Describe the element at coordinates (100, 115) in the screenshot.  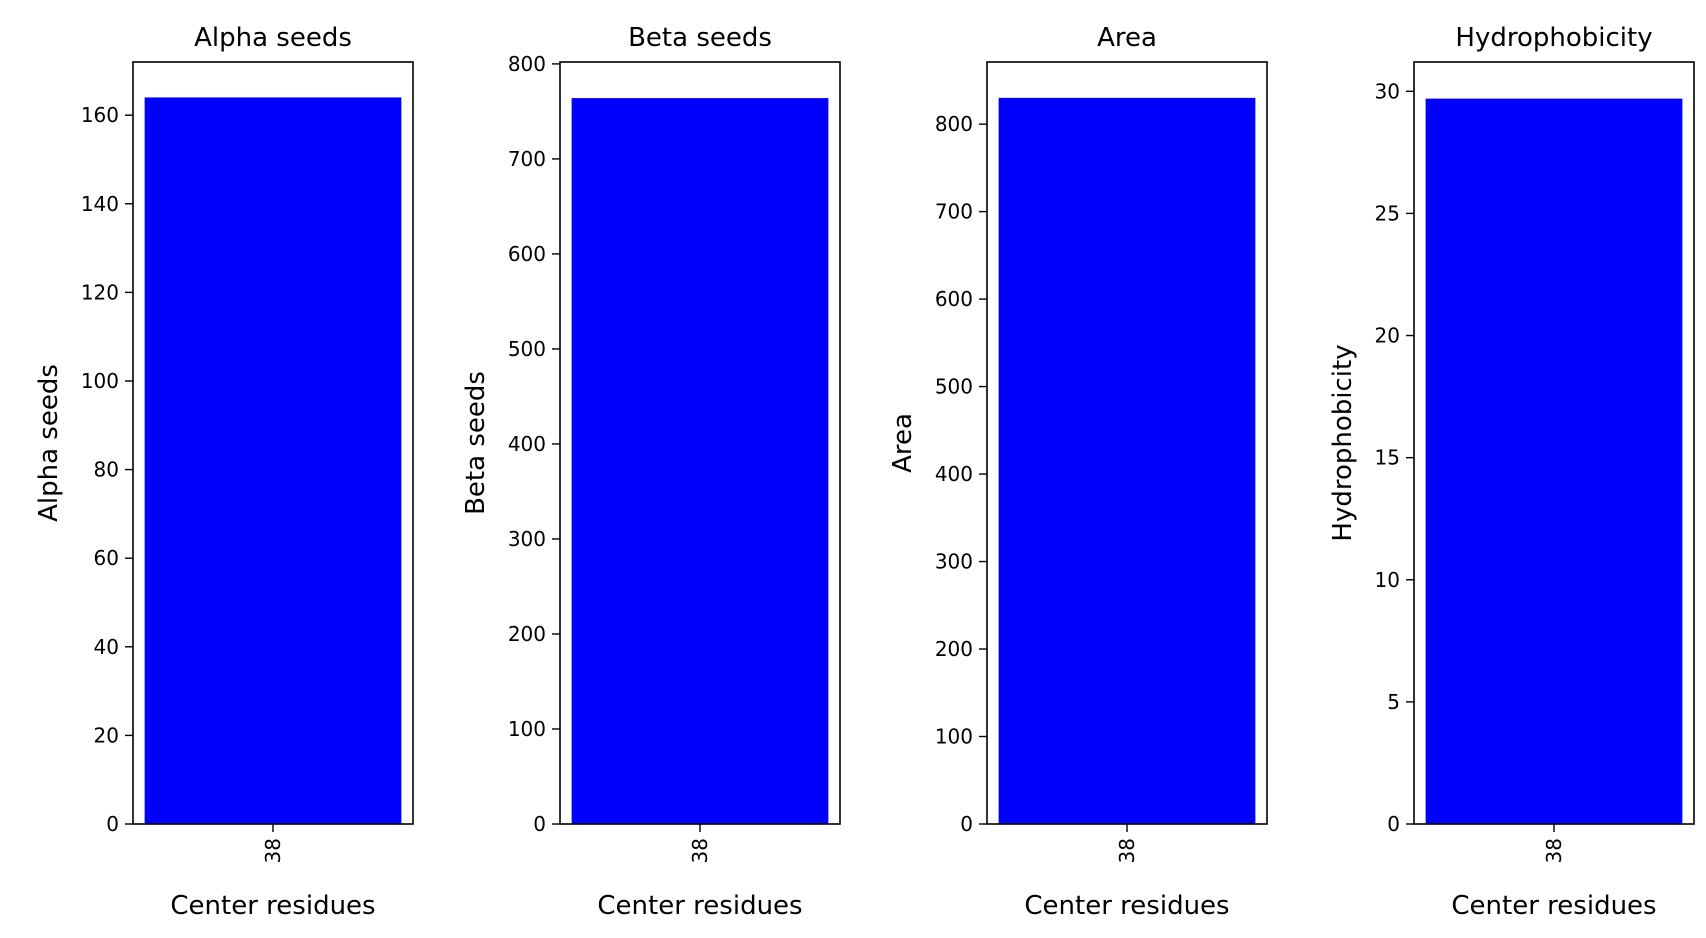
I see `y-tick-label: 160` at that location.